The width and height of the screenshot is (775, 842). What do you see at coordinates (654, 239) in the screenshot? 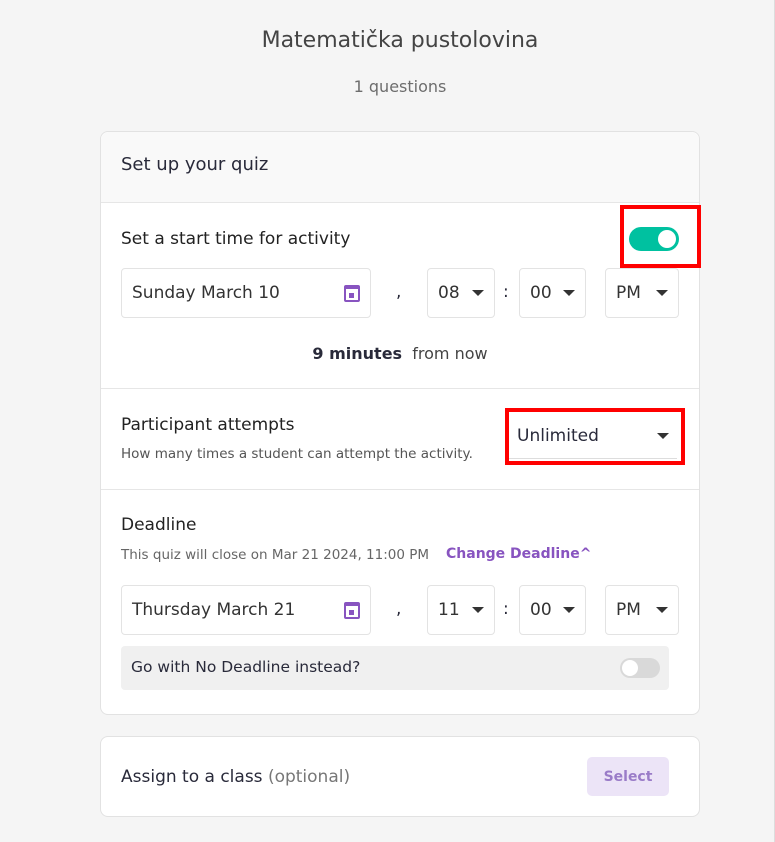
I see `start-time-toggle` at bounding box center [654, 239].